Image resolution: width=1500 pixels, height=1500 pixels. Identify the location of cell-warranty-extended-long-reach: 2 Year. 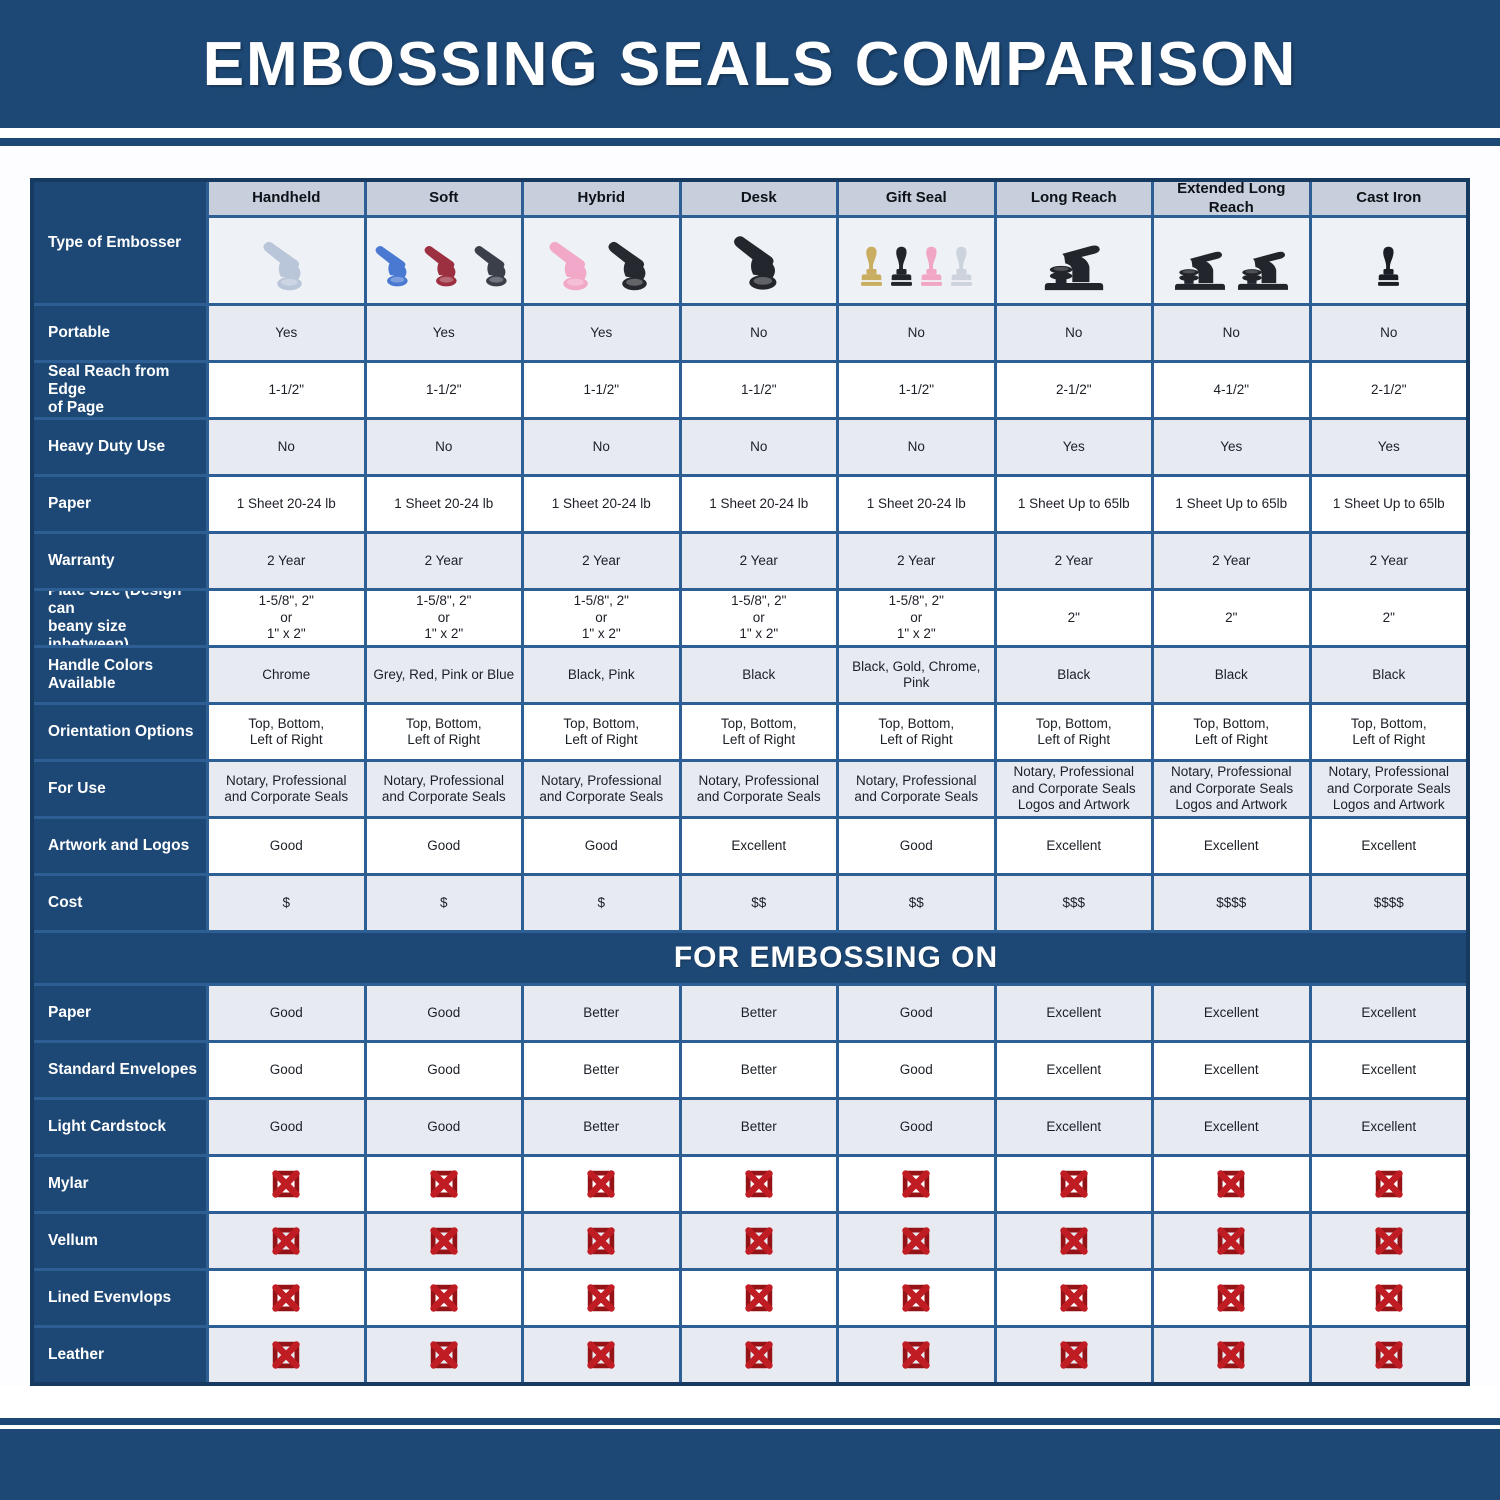
(1231, 561).